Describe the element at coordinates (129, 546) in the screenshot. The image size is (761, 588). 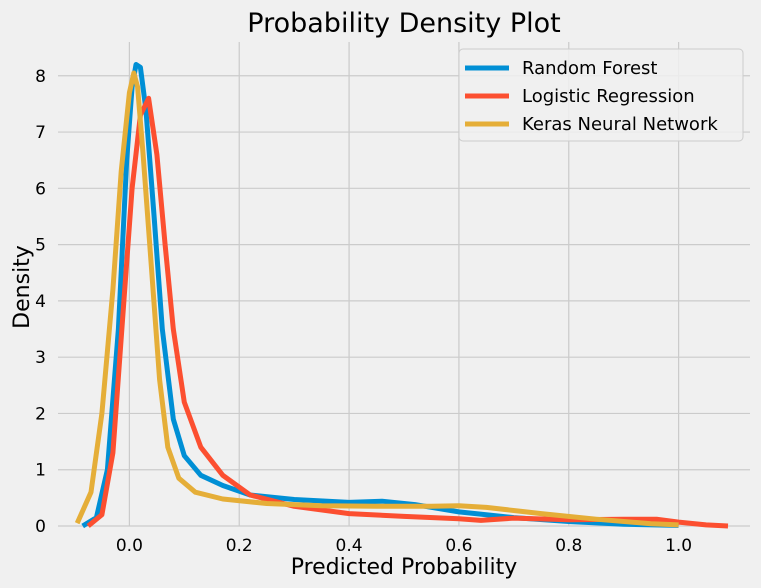
I see `x-tick-label: 0.0` at that location.